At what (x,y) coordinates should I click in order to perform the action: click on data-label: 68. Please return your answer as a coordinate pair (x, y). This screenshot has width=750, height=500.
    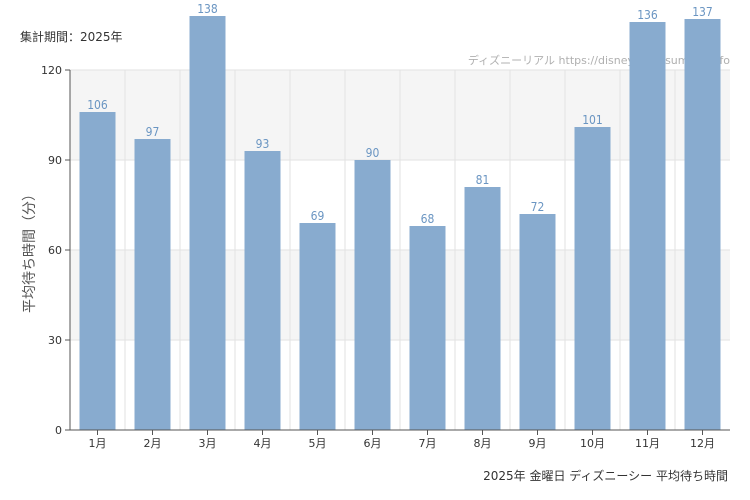
    Looking at the image, I should click on (428, 219).